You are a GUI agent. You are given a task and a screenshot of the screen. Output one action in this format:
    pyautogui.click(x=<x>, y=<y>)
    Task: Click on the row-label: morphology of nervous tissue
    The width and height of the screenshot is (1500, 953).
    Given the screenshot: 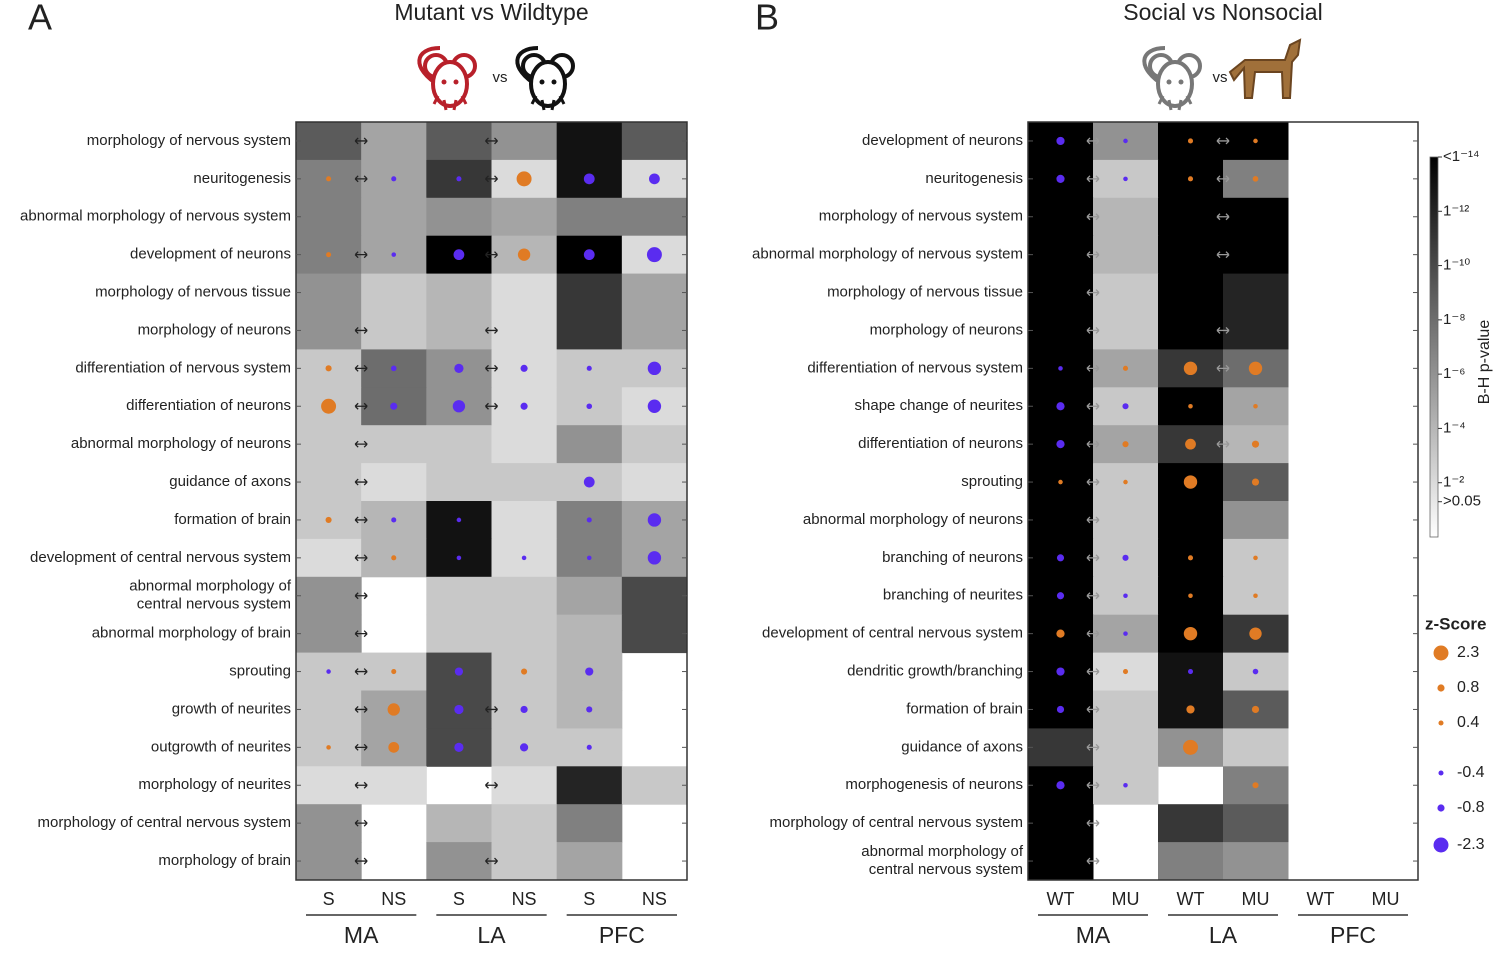 What is the action you would take?
    pyautogui.click(x=925, y=292)
    